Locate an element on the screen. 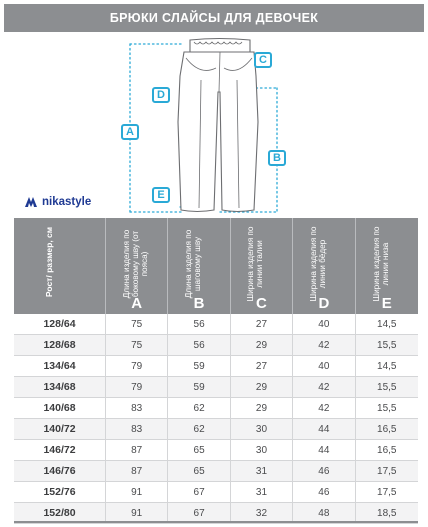 The image size is (428, 527). table-row: 140/72 83 62 30 44 16,5 is located at coordinates (216, 429).